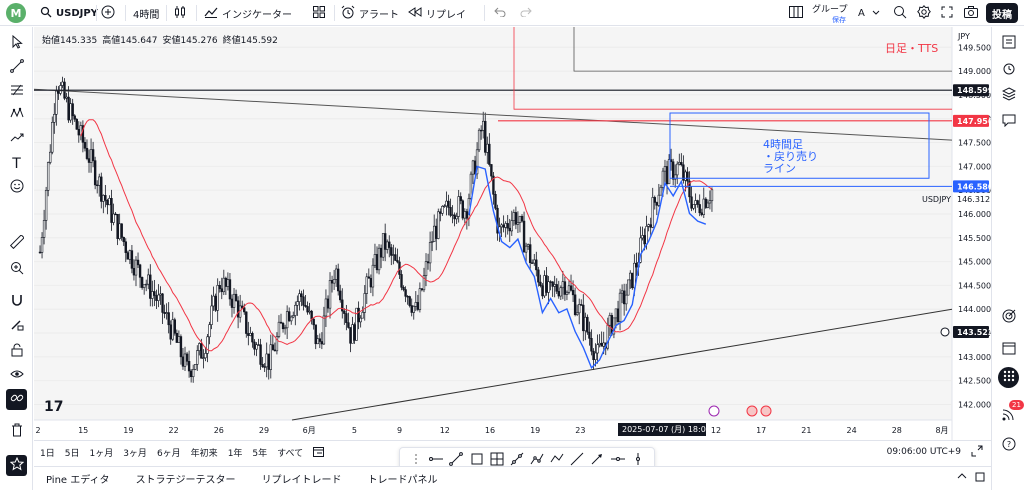  What do you see at coordinates (16, 465) in the screenshot?
I see `favorites-tool` at bounding box center [16, 465].